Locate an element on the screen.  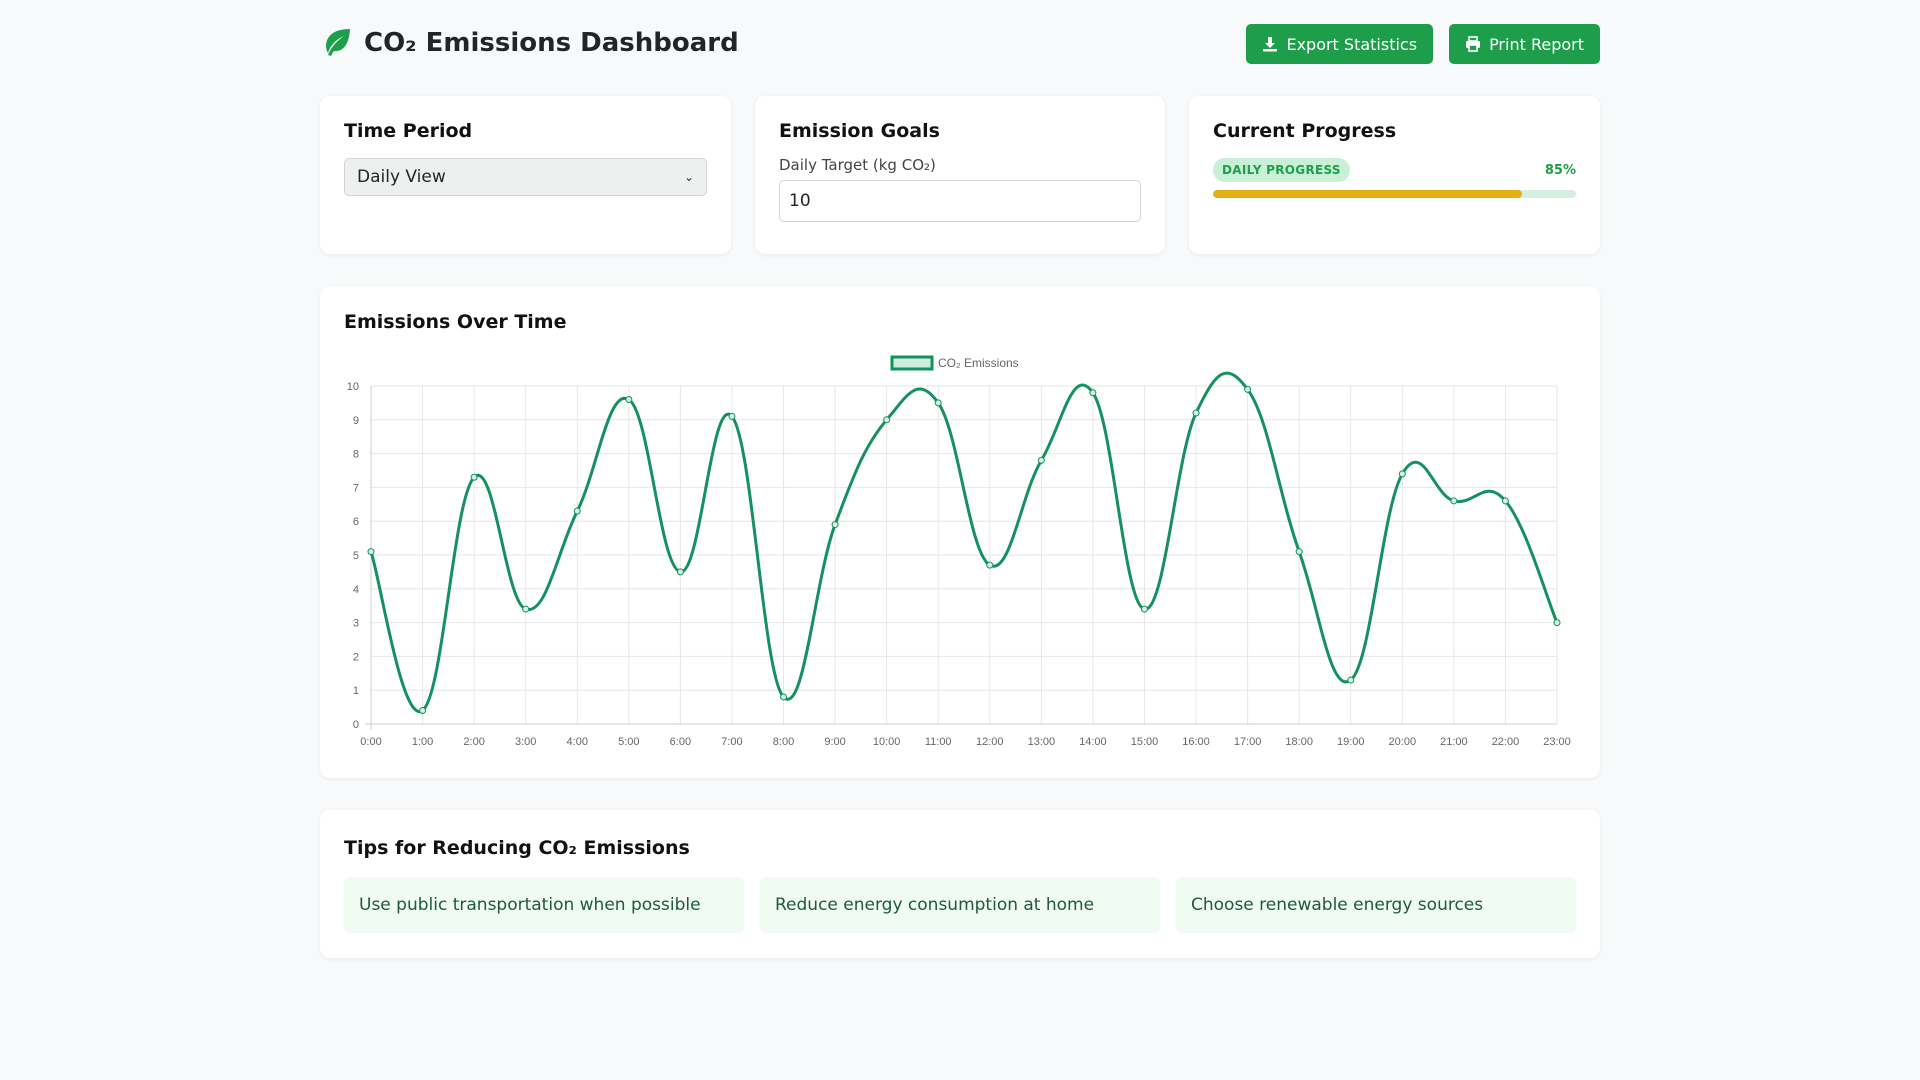
legend-label: CO₂ Emissions is located at coordinates (978, 363).